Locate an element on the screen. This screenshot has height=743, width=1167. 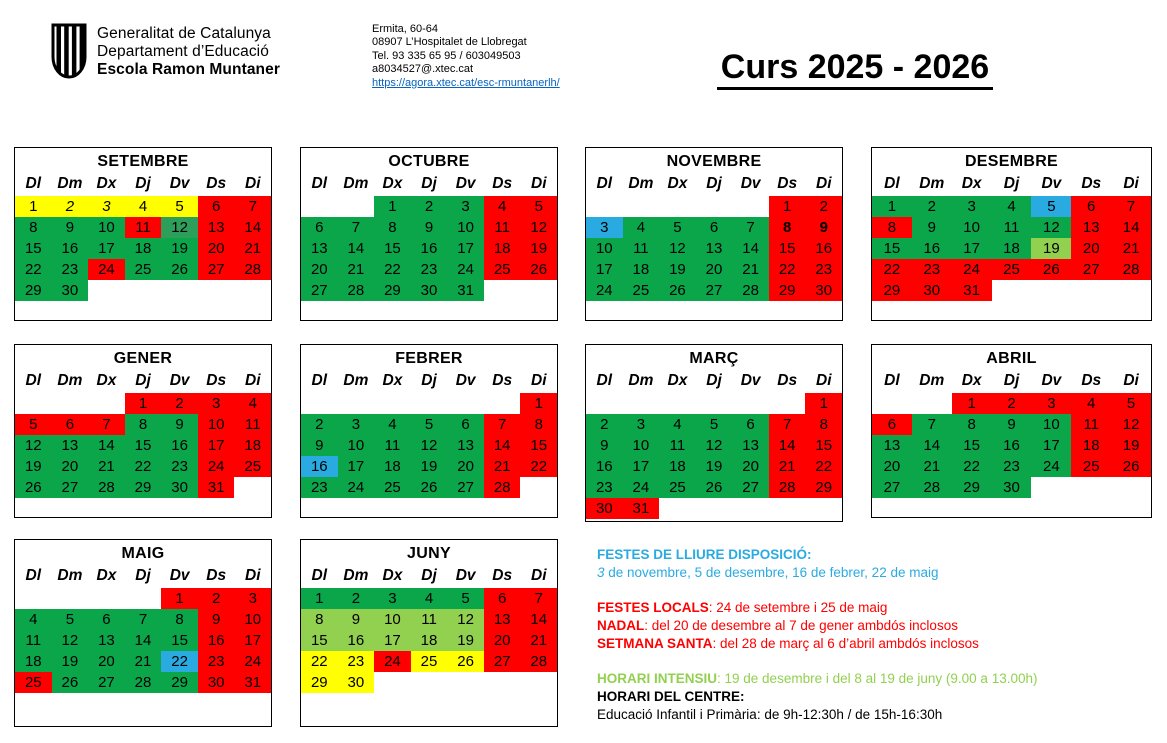
legend-line: HORARI DEL CENTRE: is located at coordinates (879, 697).